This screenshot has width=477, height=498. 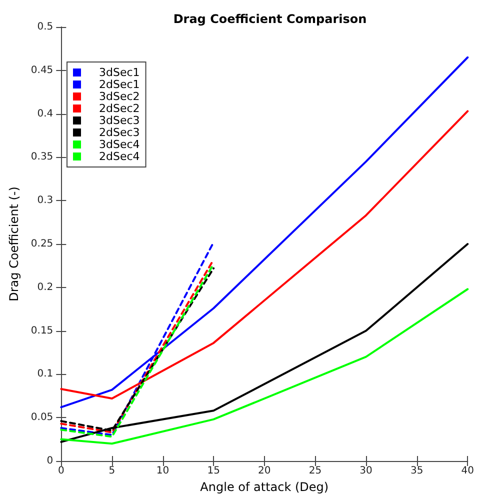 I want to click on x-axis-title: Angle of attack (Deg), so click(x=264, y=487).